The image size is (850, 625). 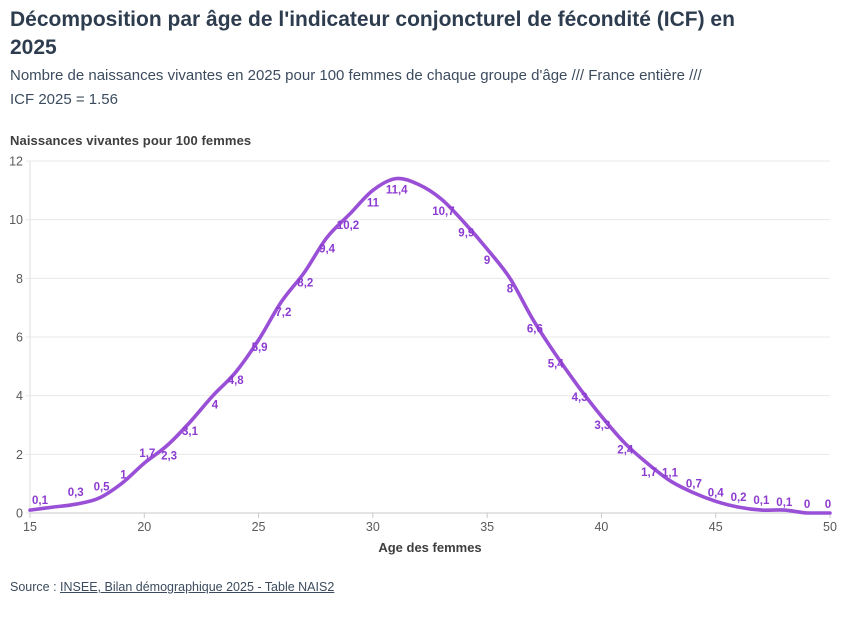 I want to click on data-label: 8,2, so click(x=305, y=284).